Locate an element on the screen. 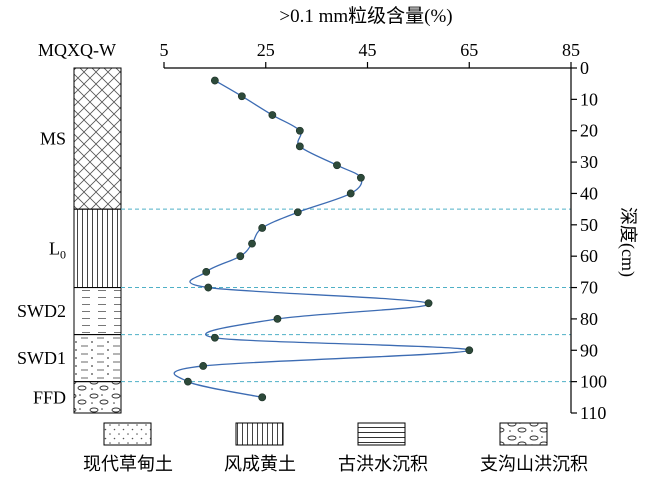 This screenshot has height=480, width=650. x-tick-label-1: 25 is located at coordinates (266, 50).